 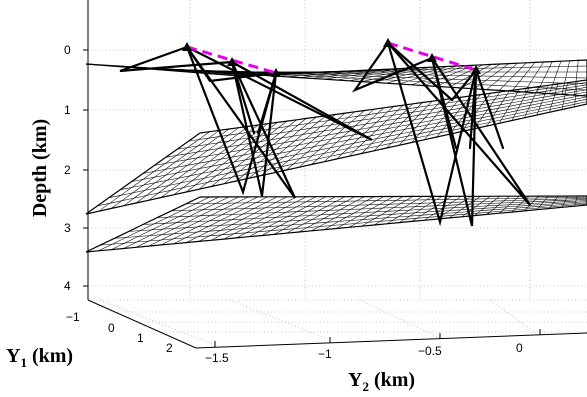 I want to click on z-tick-label: 3, so click(x=67, y=228).